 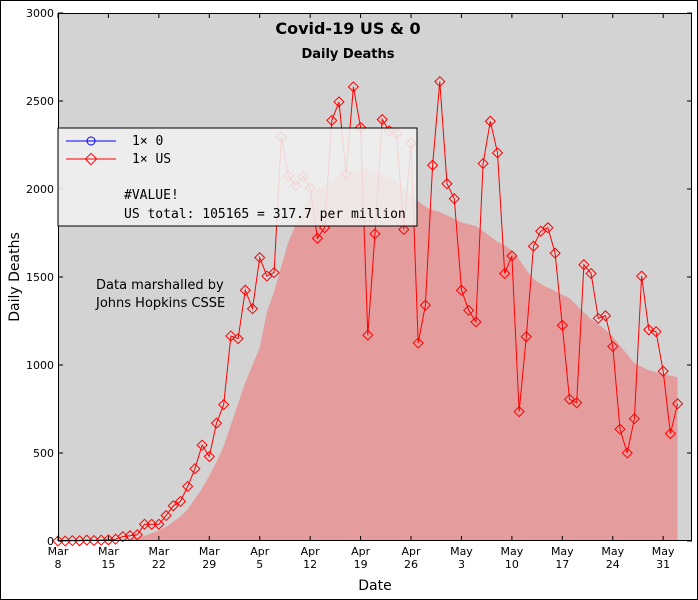 I want to click on legend-marker-us, so click(x=91, y=159).